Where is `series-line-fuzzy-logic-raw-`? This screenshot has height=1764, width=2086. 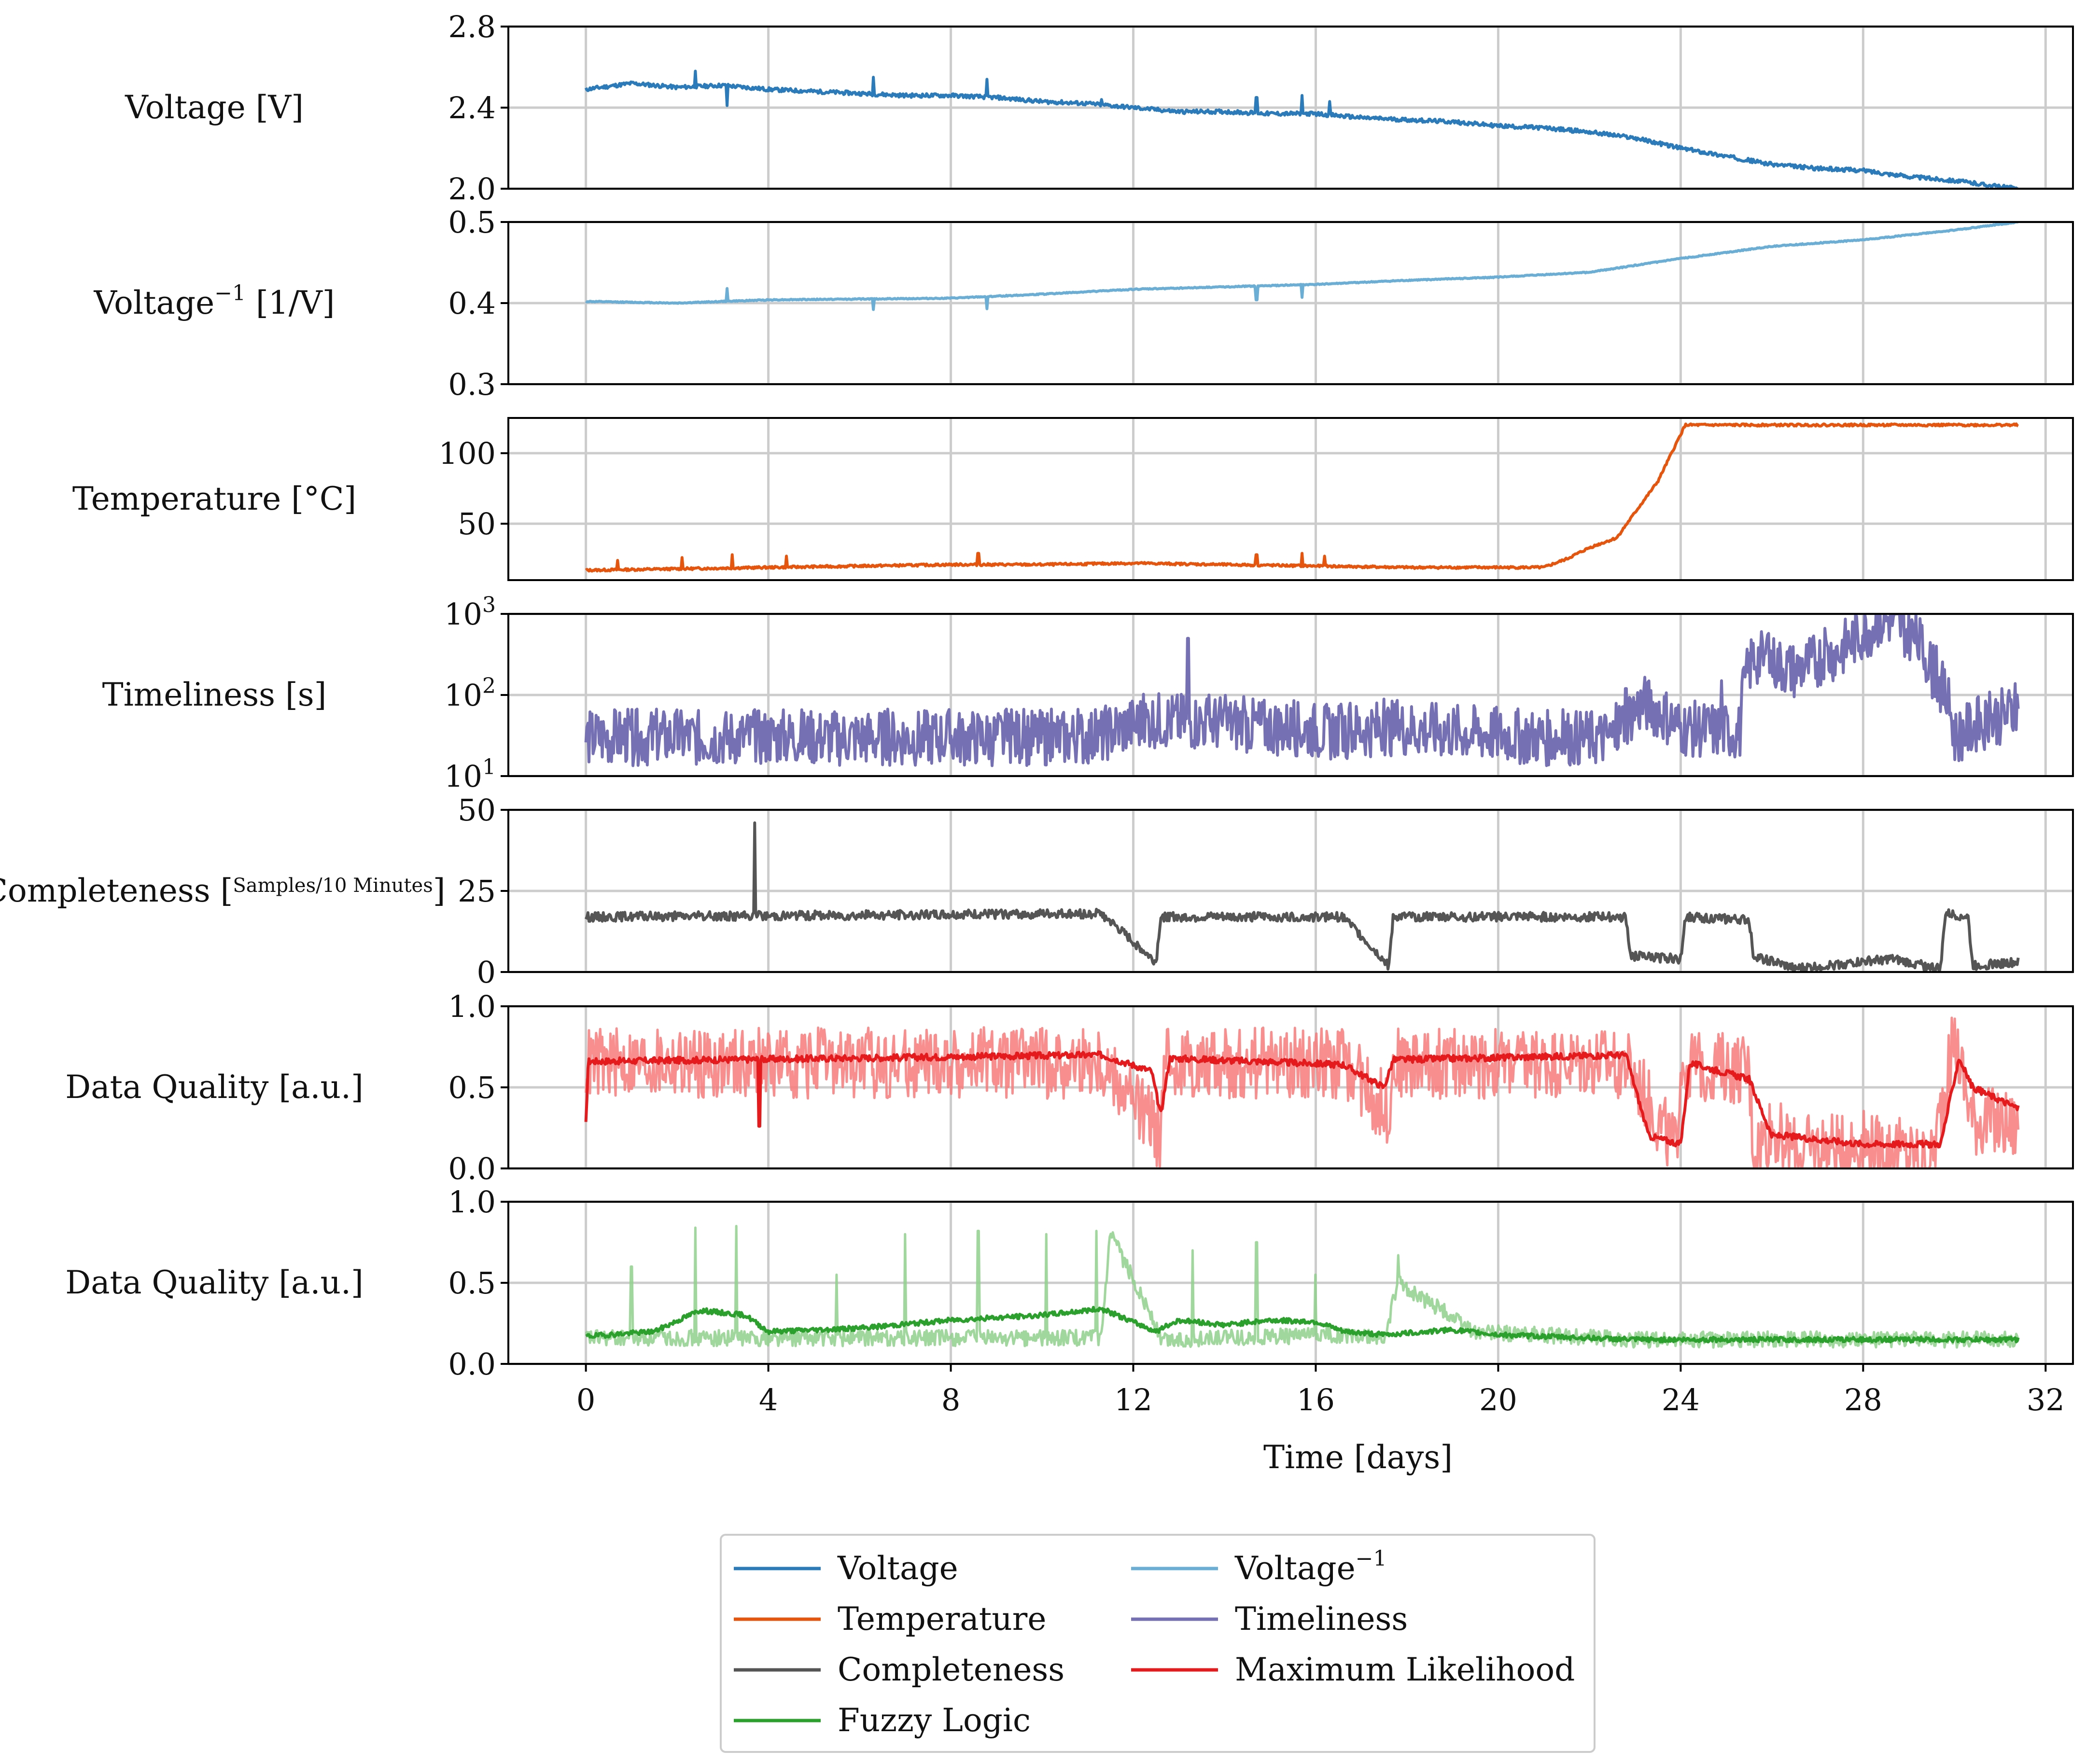
series-line-fuzzy-logic-raw- is located at coordinates (1303, 1286).